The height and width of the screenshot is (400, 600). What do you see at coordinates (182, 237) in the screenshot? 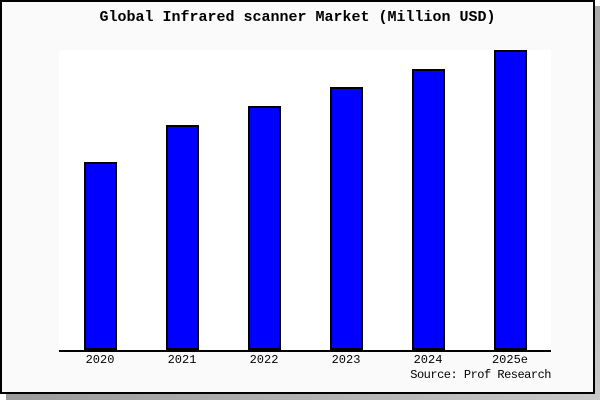
I see `bar-2021` at bounding box center [182, 237].